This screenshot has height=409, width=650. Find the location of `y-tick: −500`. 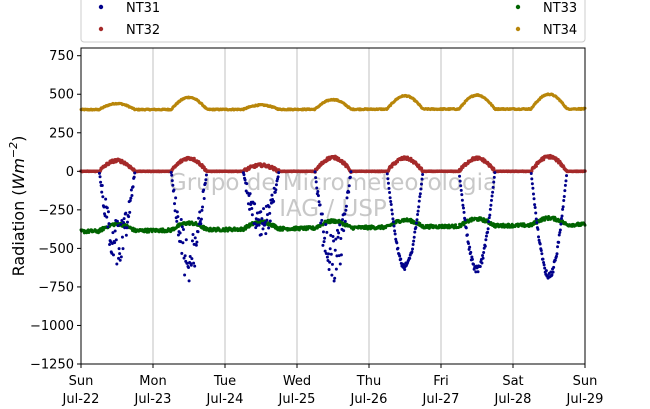

y-tick: −500 is located at coordinates (59, 249).